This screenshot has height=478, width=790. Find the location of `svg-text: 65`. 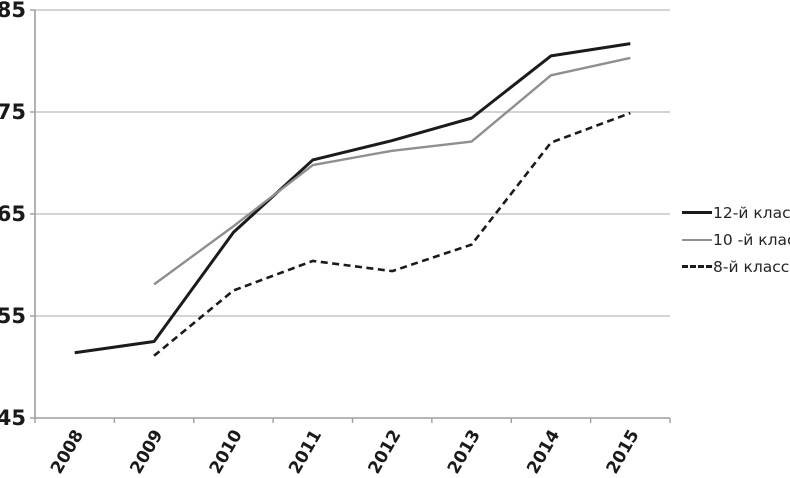

svg-text: 65 is located at coordinates (13, 214).